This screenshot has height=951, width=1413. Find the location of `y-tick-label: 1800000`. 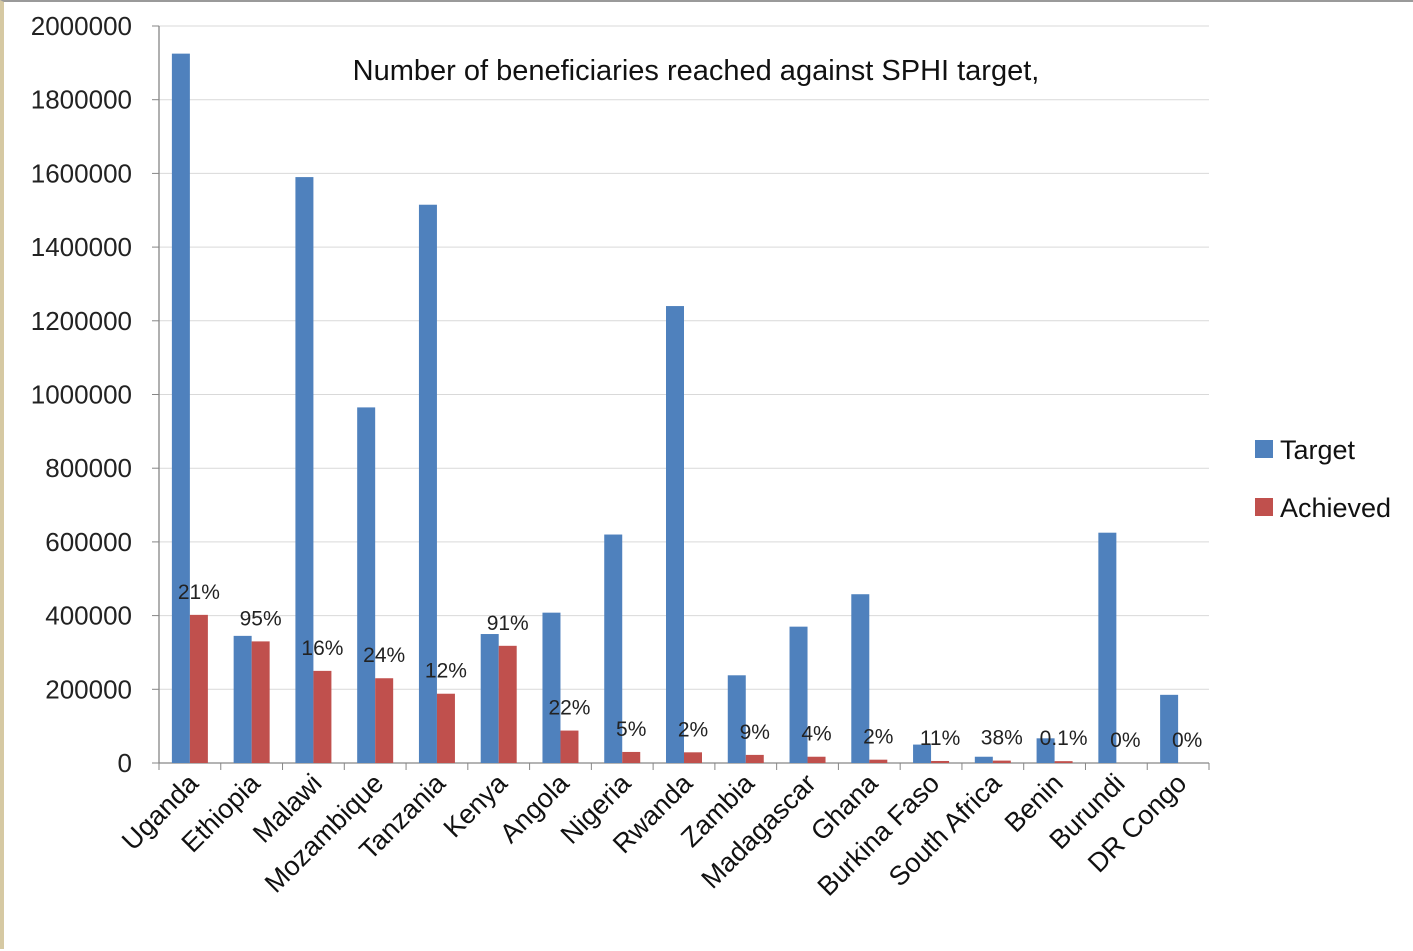

y-tick-label: 1800000 is located at coordinates (81, 100).